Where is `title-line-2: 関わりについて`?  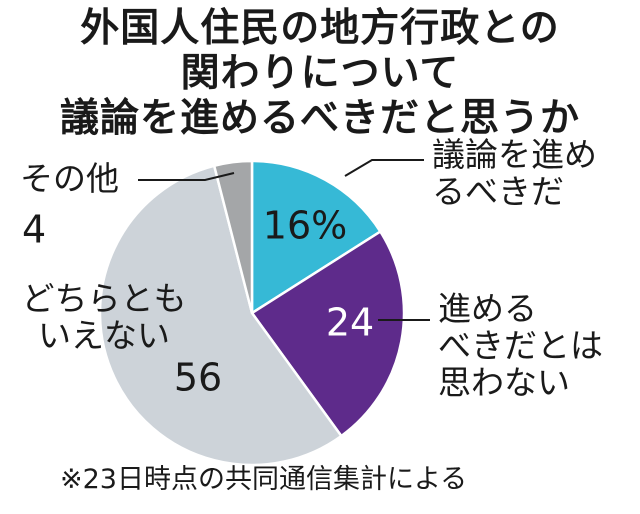
title-line-2: 関わりについて is located at coordinates (320, 73).